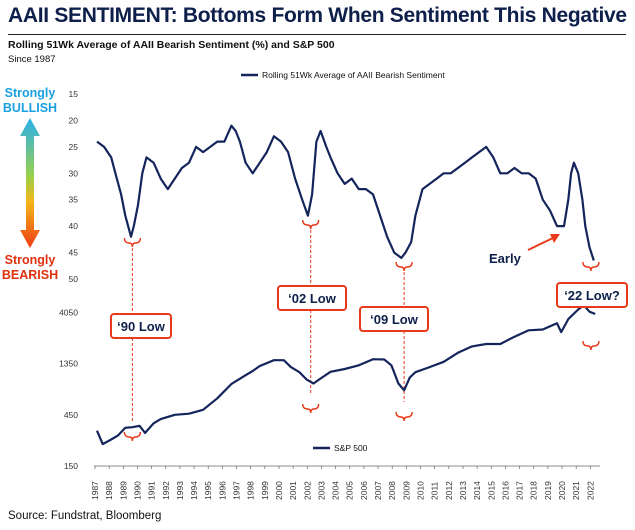  Describe the element at coordinates (74, 253) in the screenshot. I see `sentiment-tick-label: 45` at that location.